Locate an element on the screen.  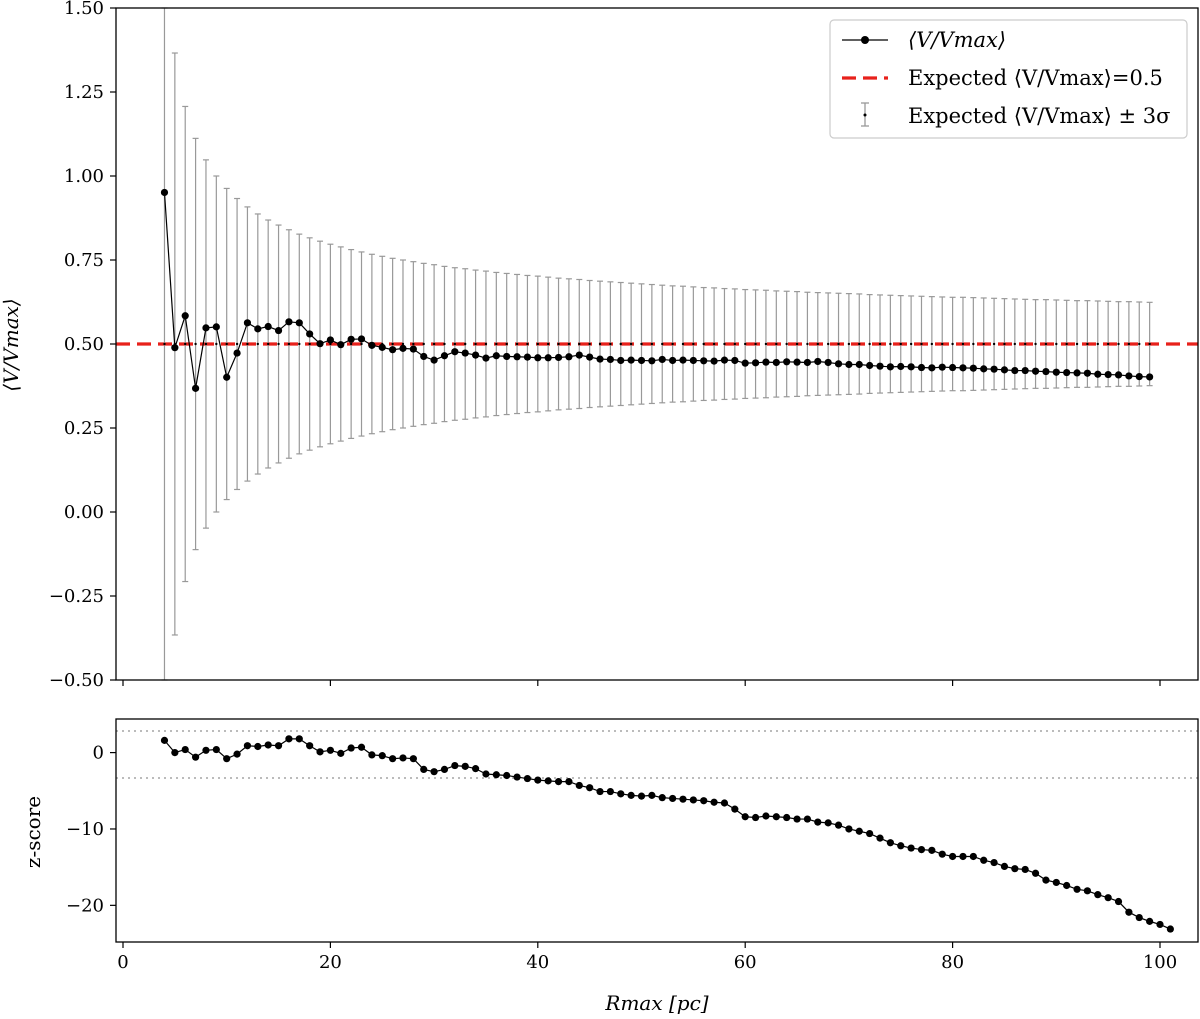
bottom-x-tick-label: 40 is located at coordinates (537, 962).